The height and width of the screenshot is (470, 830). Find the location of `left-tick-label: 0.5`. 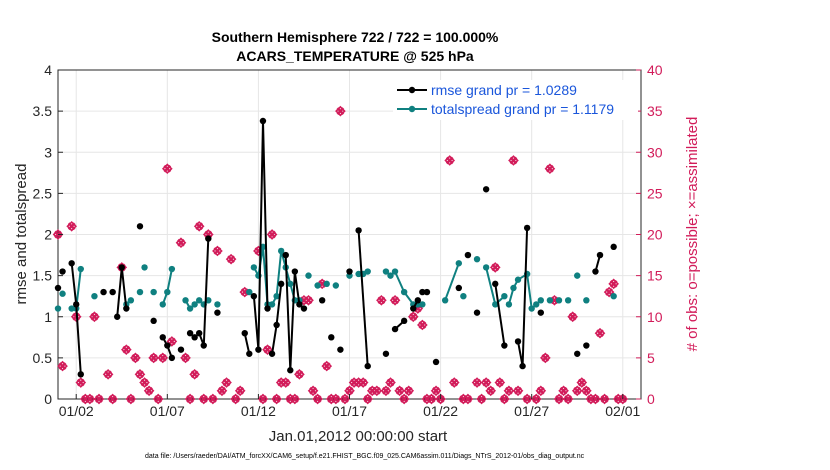

left-tick-label: 0.5 is located at coordinates (43, 358).